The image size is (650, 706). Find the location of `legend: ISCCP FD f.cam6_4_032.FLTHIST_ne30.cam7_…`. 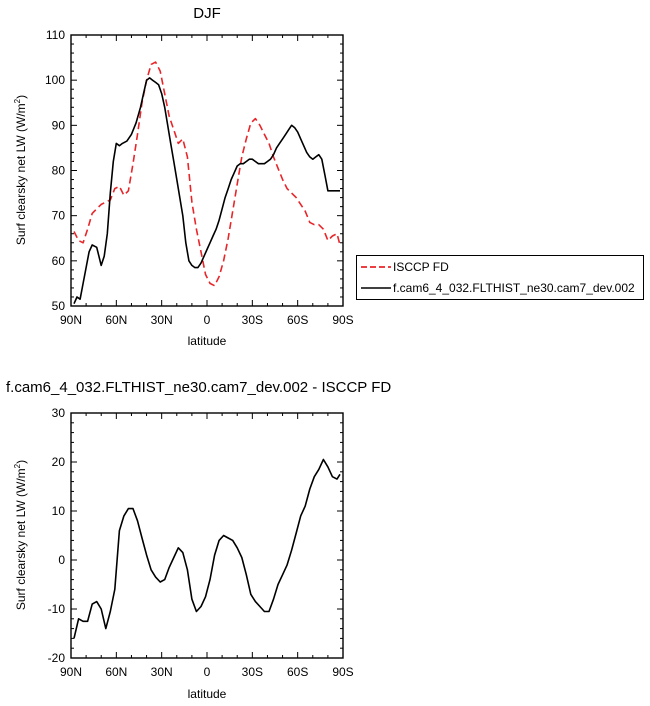

legend: ISCCP FD f.cam6_4_032.FLTHIST_ne30.cam7_… is located at coordinates (500, 277).